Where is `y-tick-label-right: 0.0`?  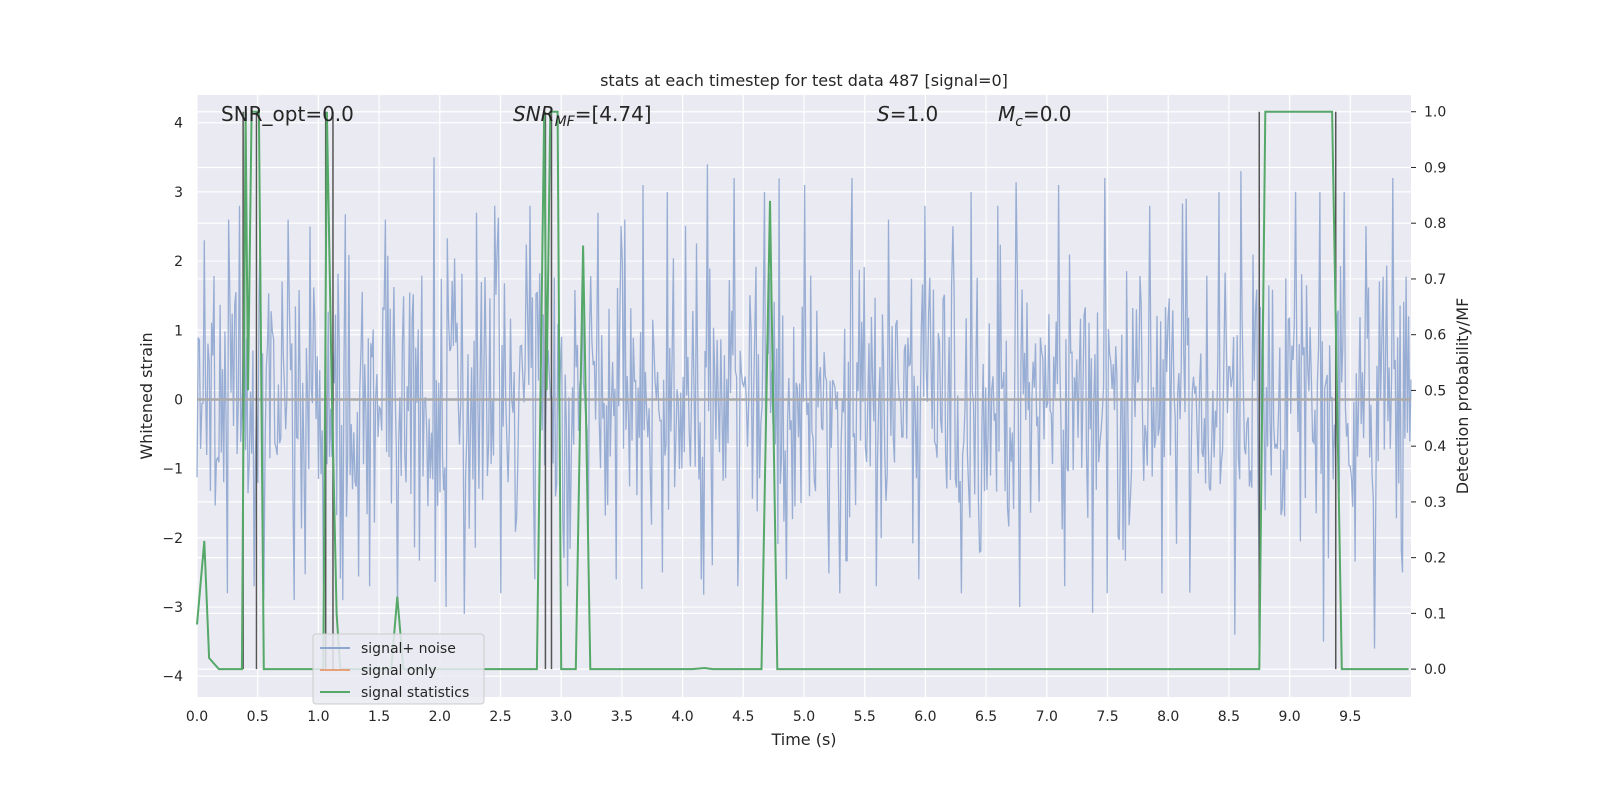 y-tick-label-right: 0.0 is located at coordinates (1435, 670).